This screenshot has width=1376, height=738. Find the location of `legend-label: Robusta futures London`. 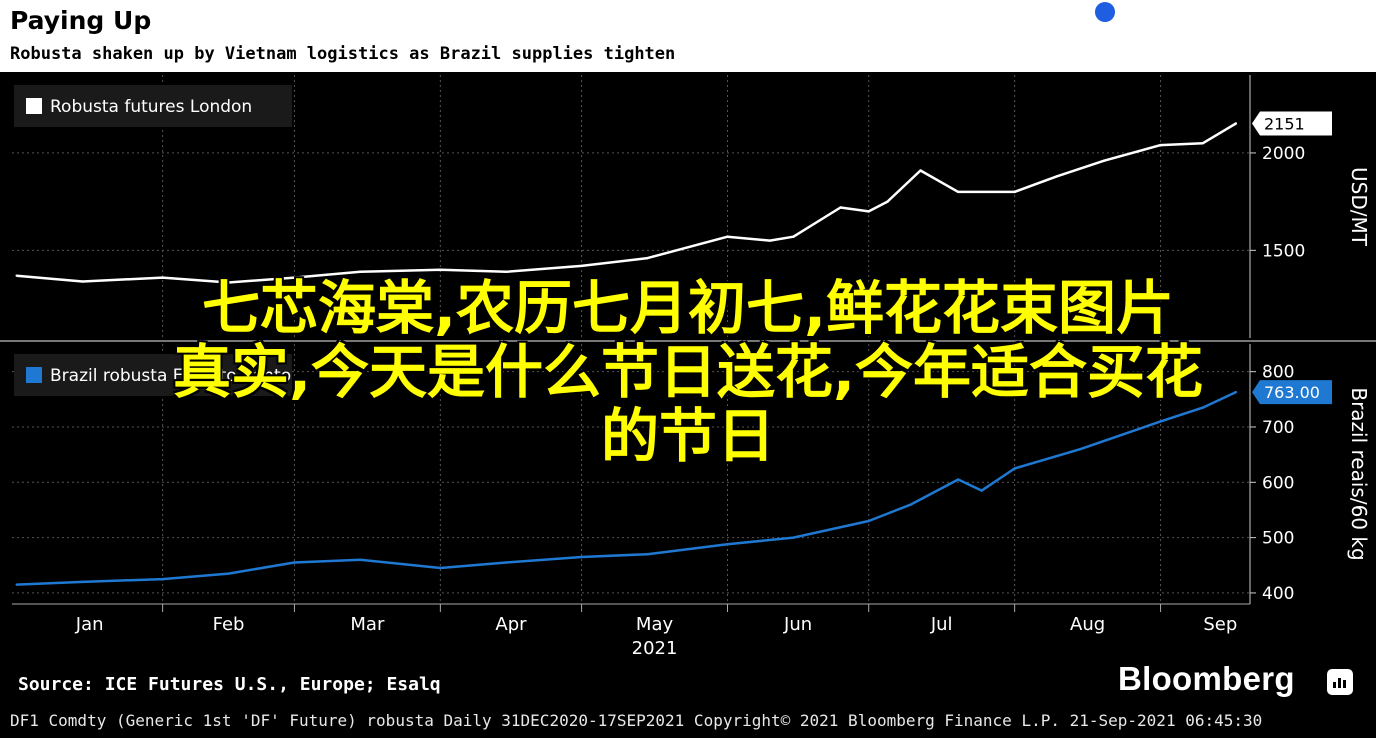

legend-label: Robusta futures London is located at coordinates (151, 107).